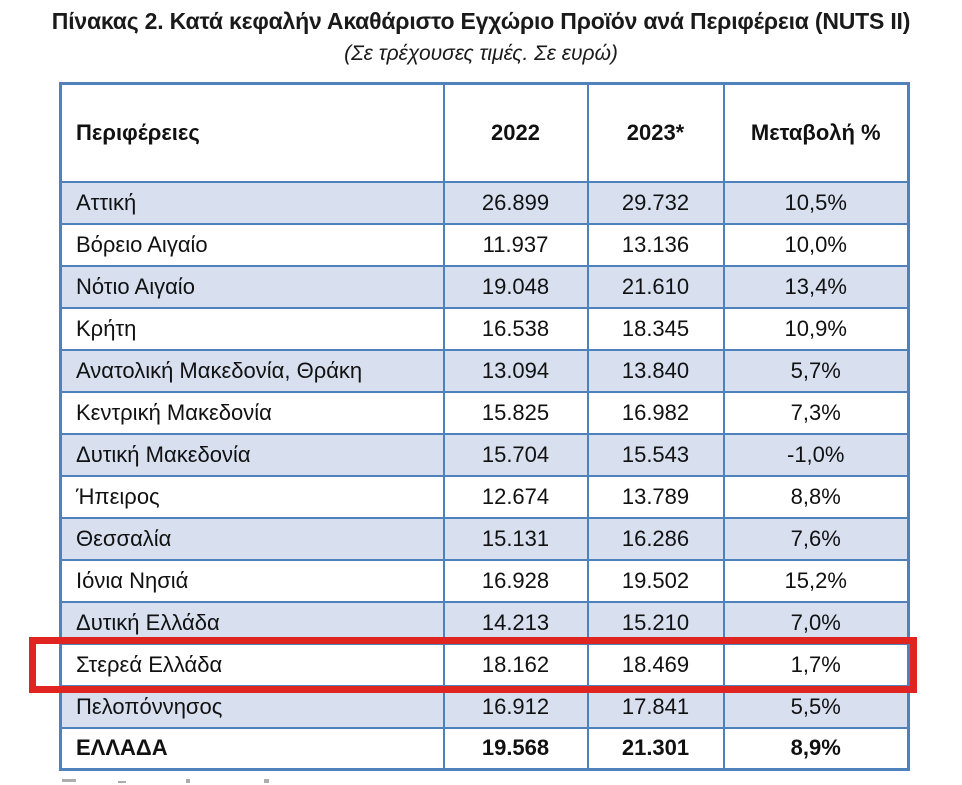  What do you see at coordinates (655, 622) in the screenshot?
I see `value-2023-cell: 15.210` at bounding box center [655, 622].